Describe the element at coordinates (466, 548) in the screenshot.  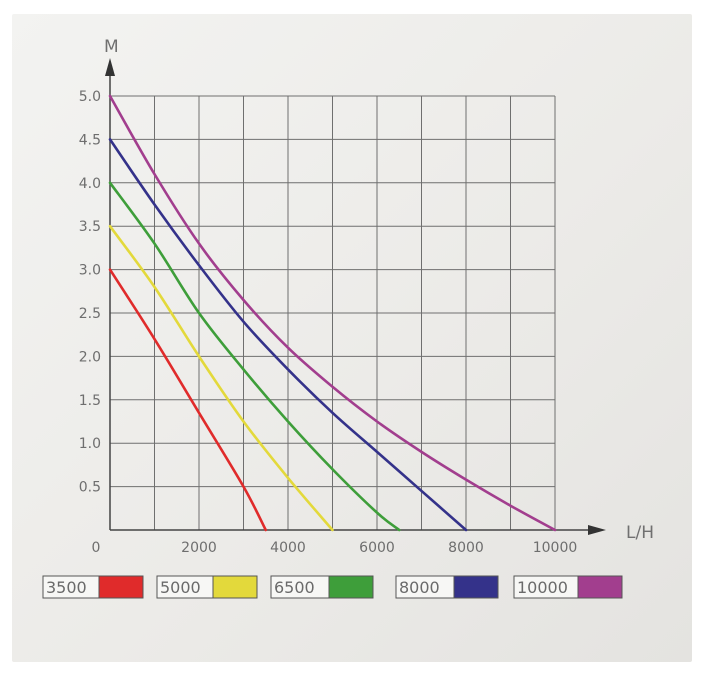
I see `x-tick-label: 8000` at that location.